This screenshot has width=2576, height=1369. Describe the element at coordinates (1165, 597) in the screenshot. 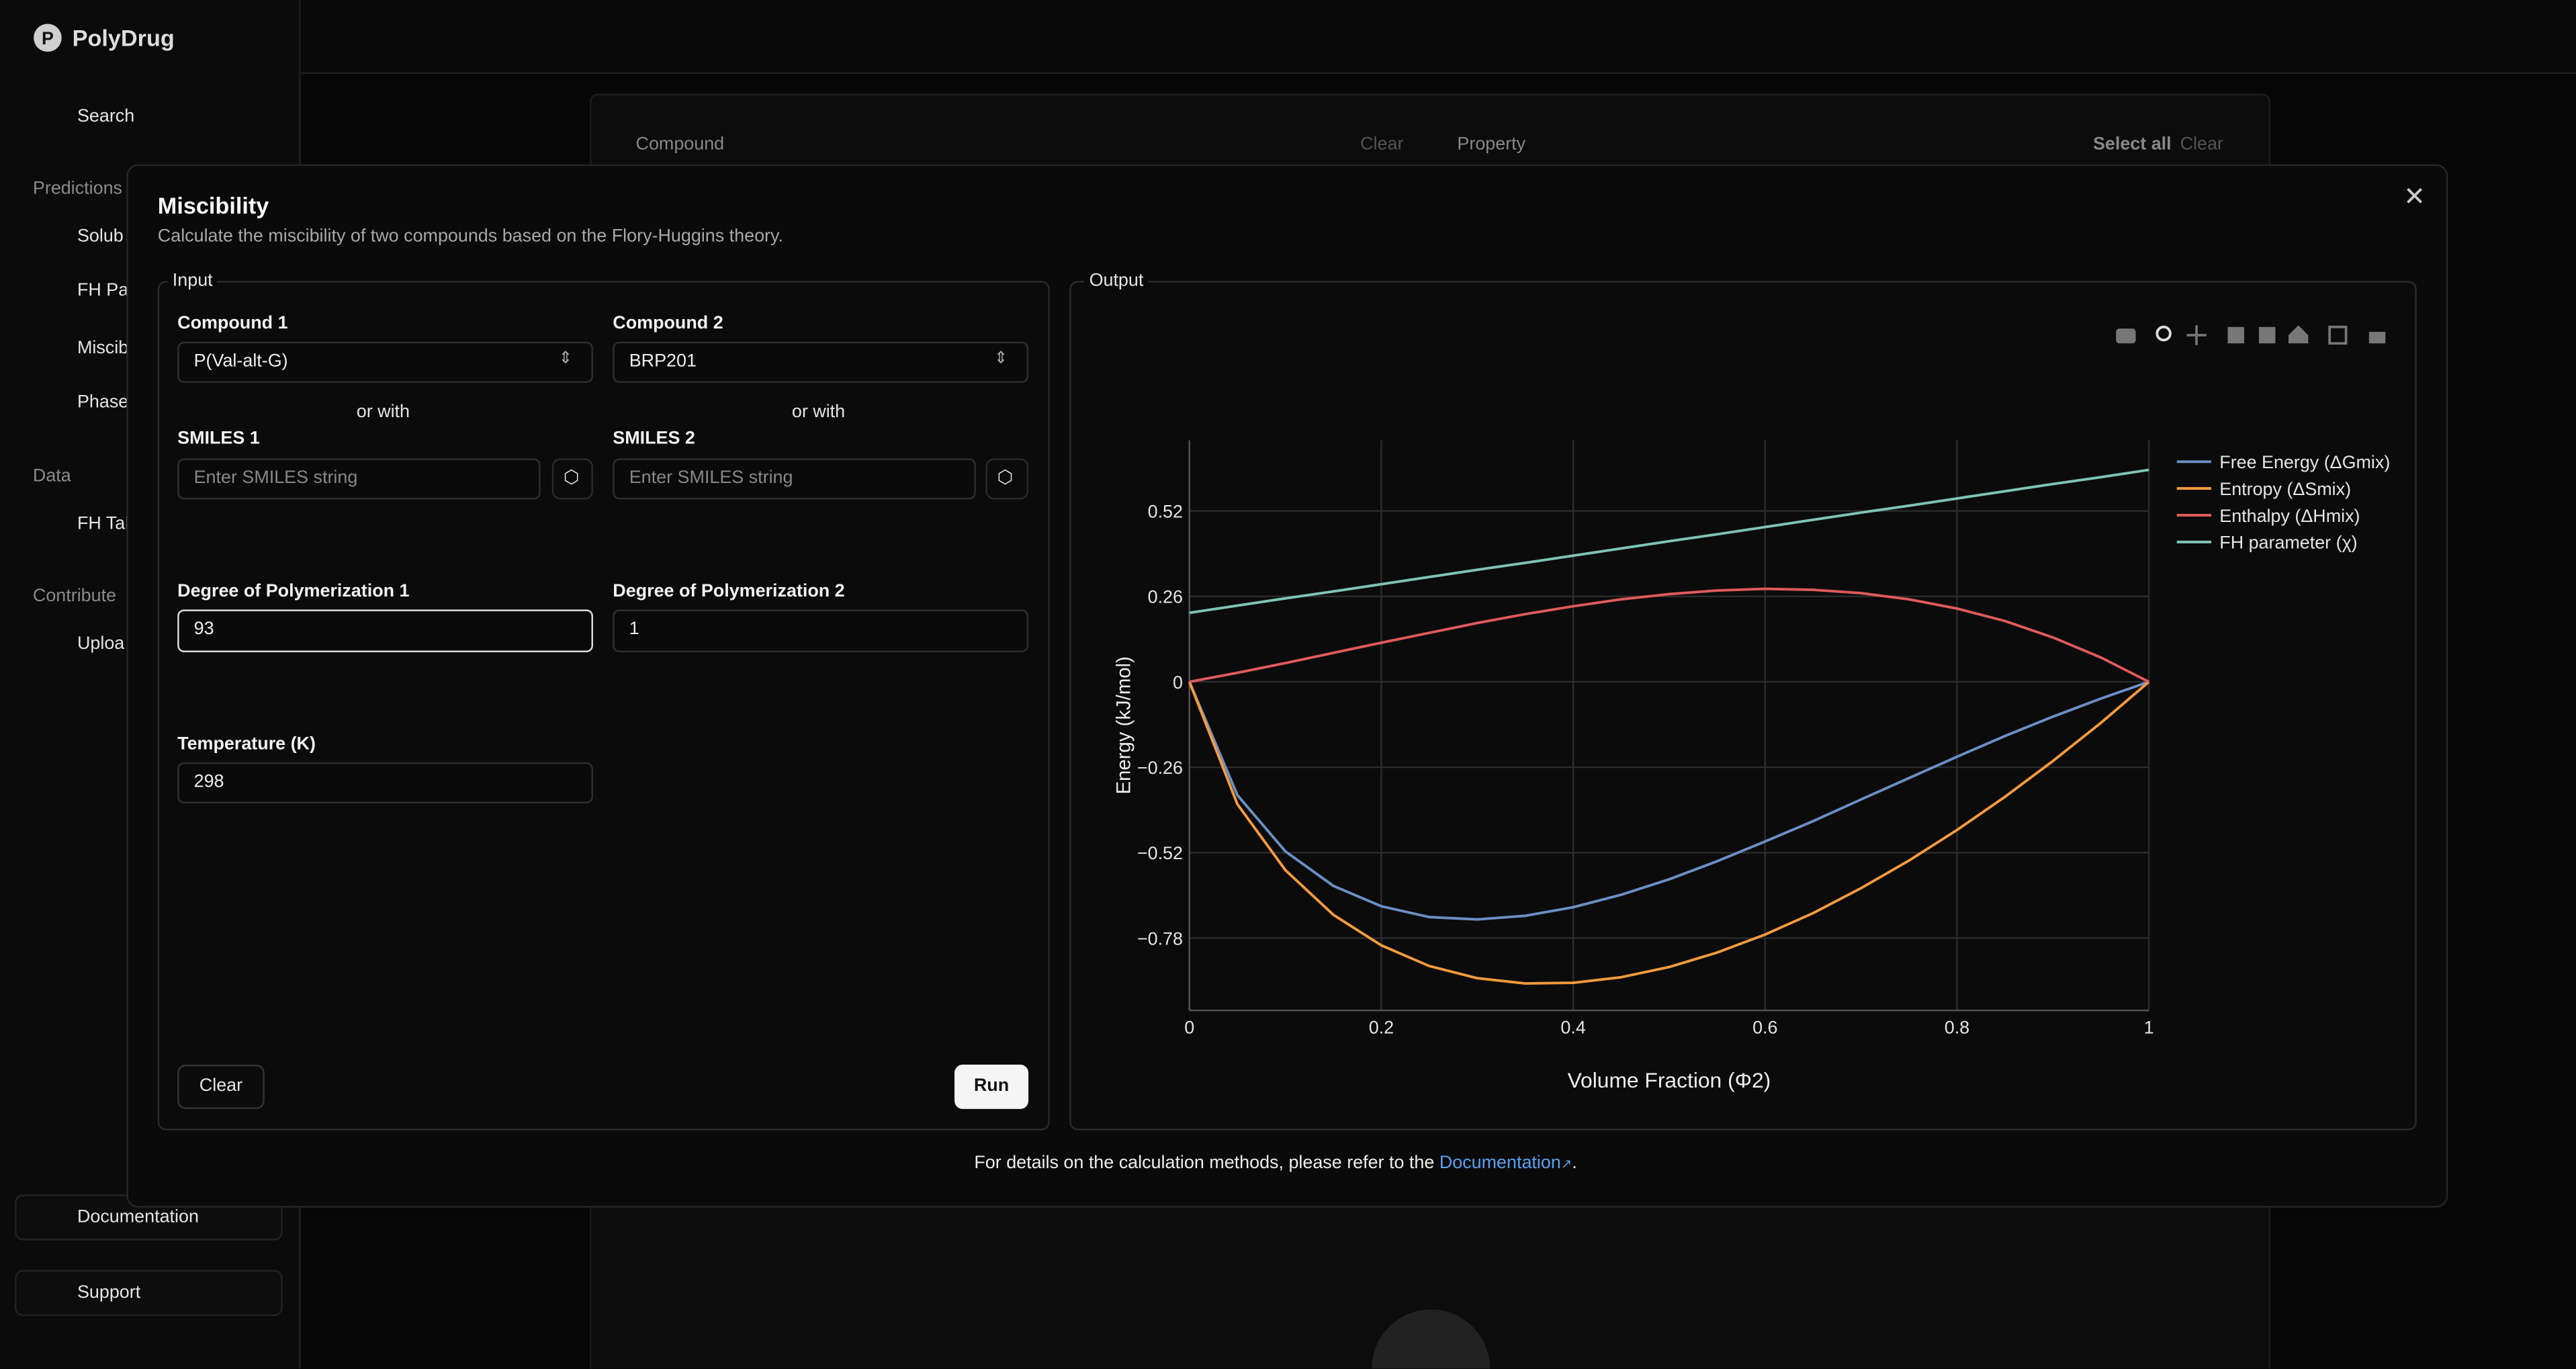

I see `y-tick-label: 0.26` at that location.